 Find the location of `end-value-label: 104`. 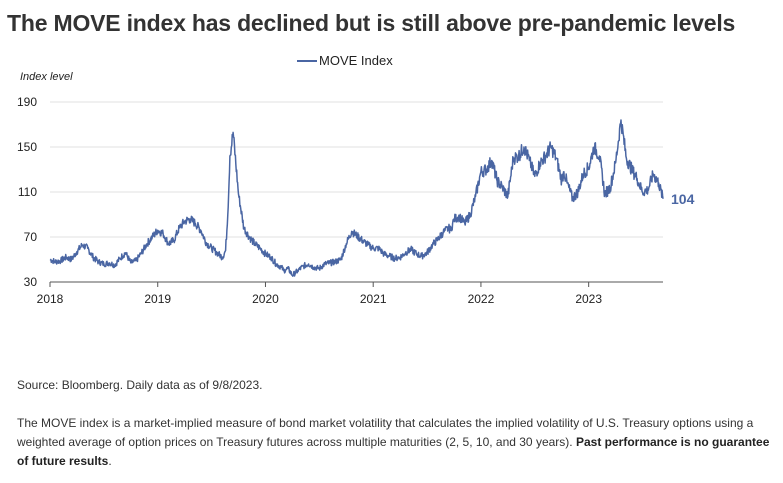

end-value-label: 104 is located at coordinates (683, 199).